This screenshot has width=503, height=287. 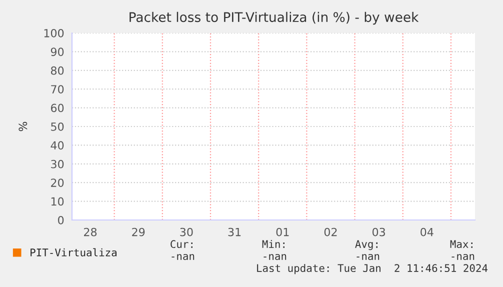 I want to click on y-tick-label: 30, so click(x=57, y=164).